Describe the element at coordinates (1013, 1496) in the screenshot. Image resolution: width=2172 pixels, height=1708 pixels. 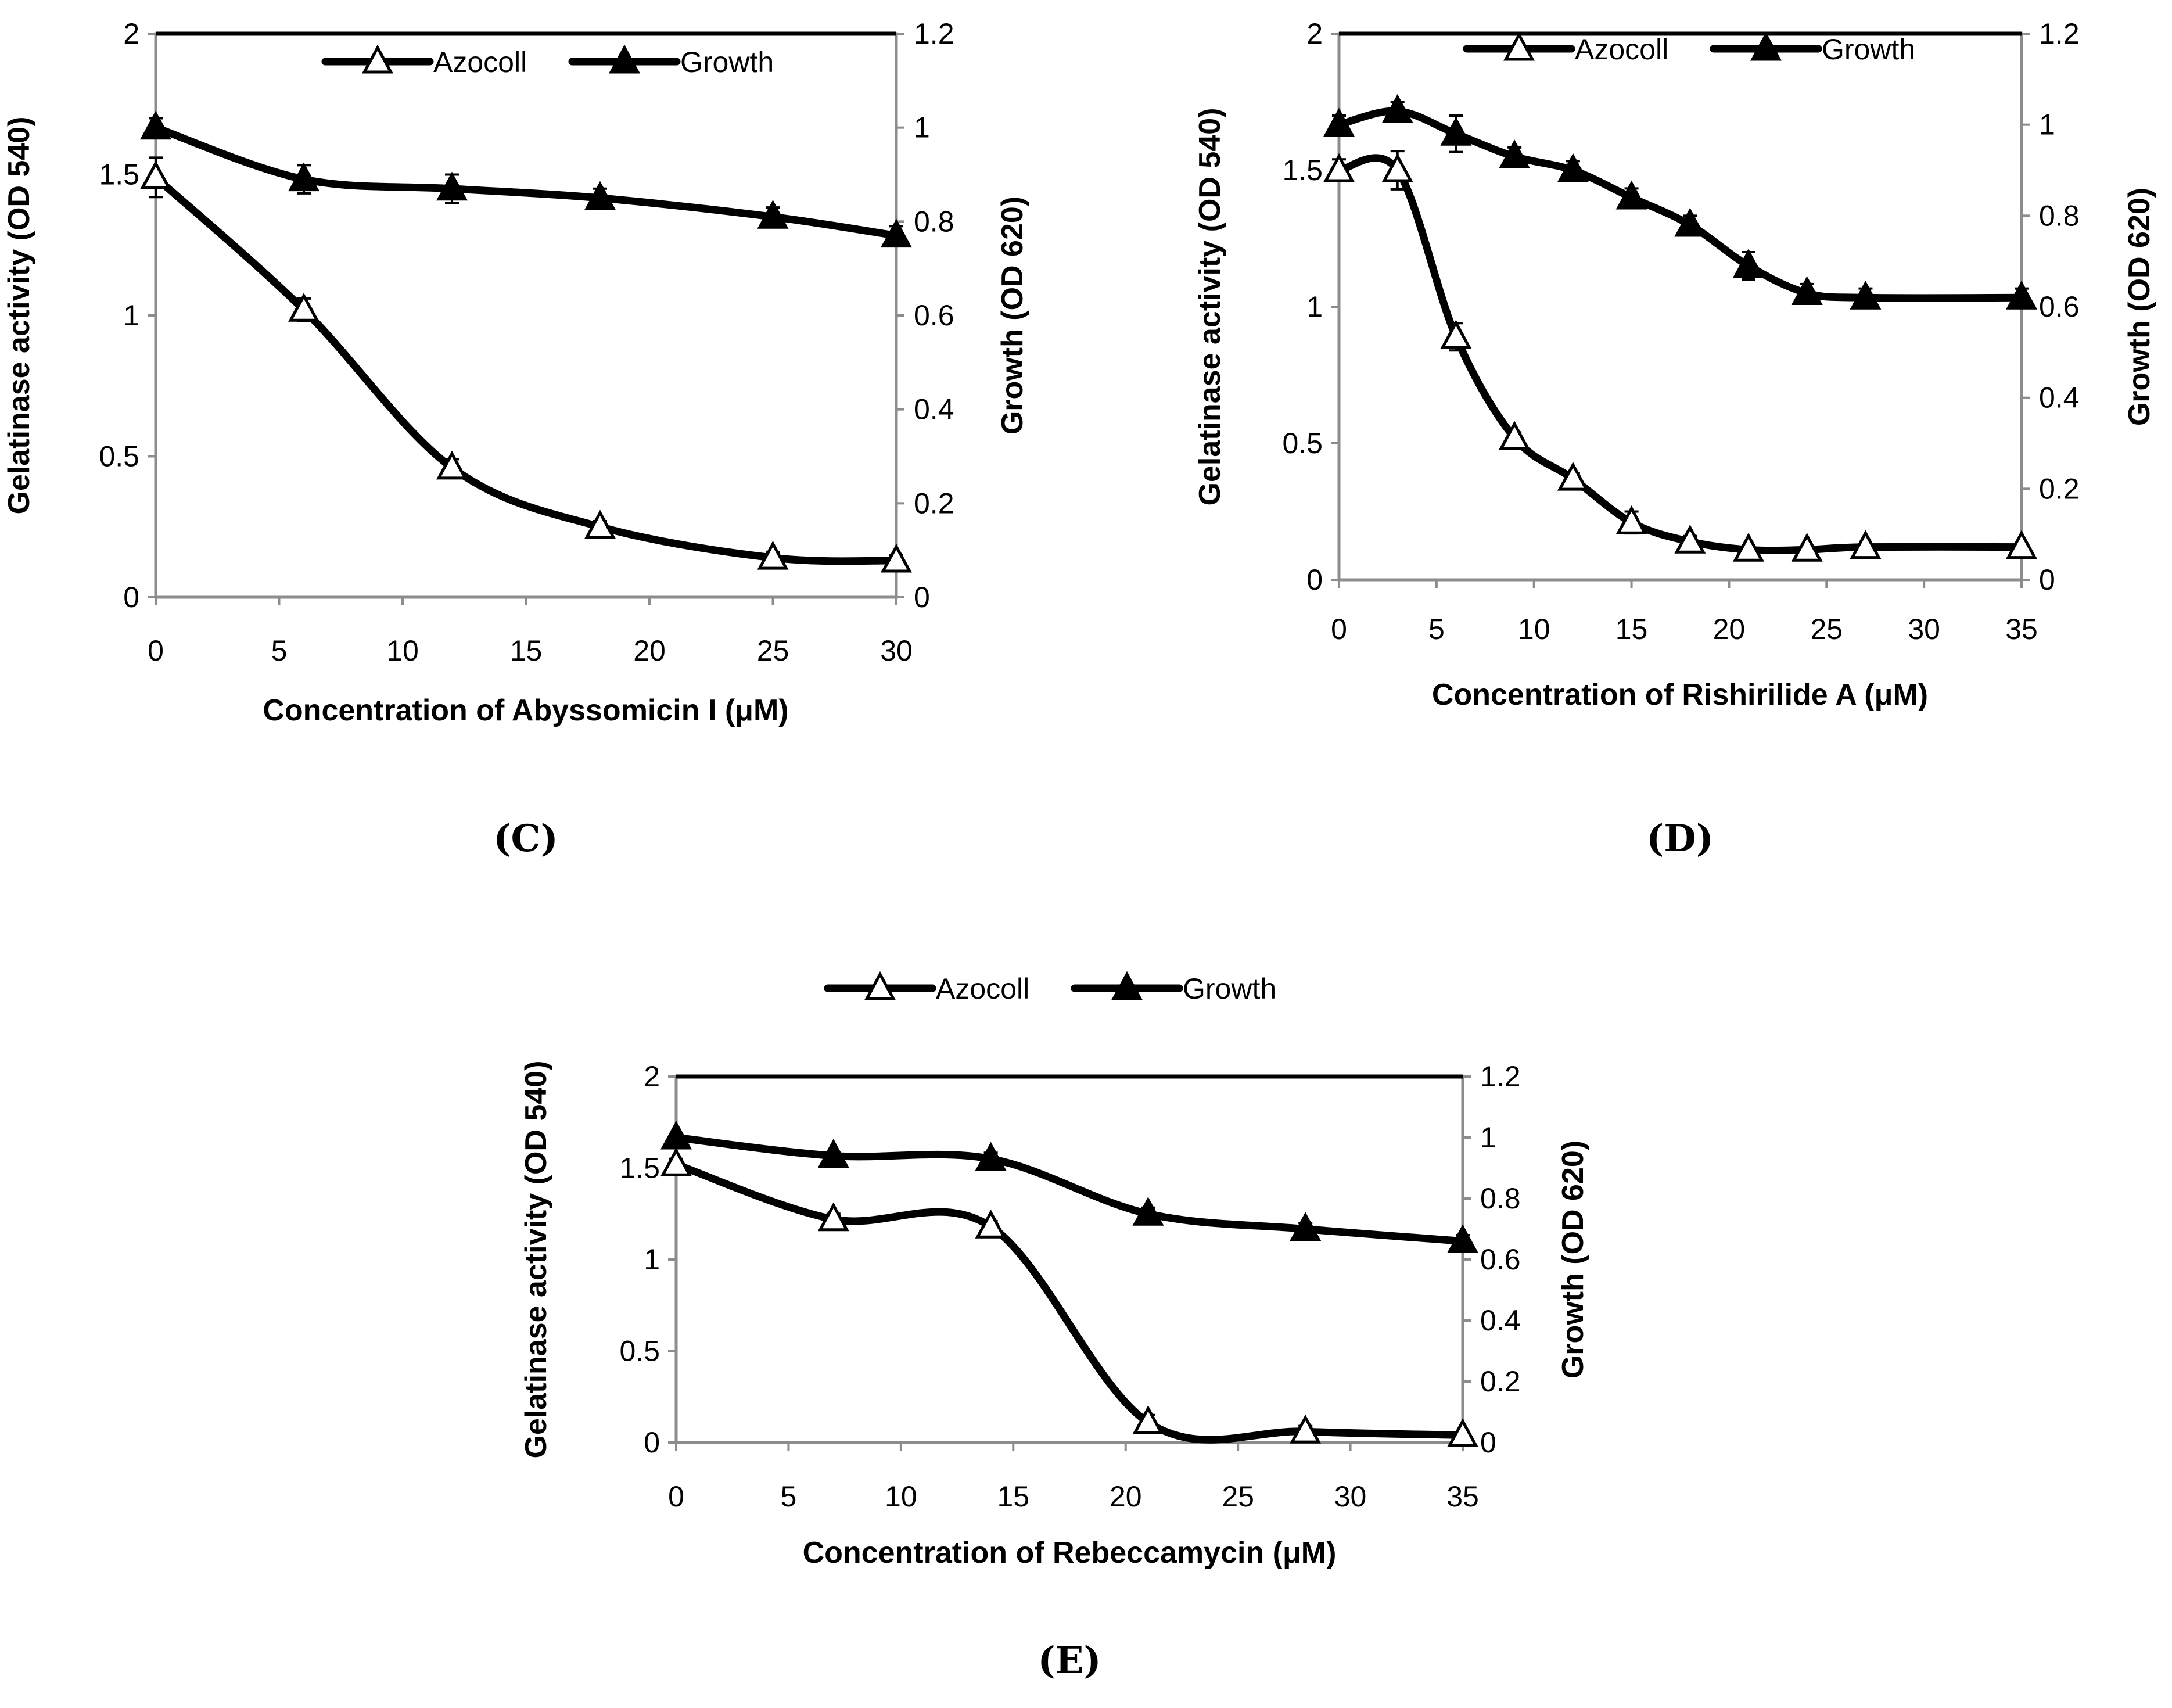
I see `x-tick-label: 15` at that location.